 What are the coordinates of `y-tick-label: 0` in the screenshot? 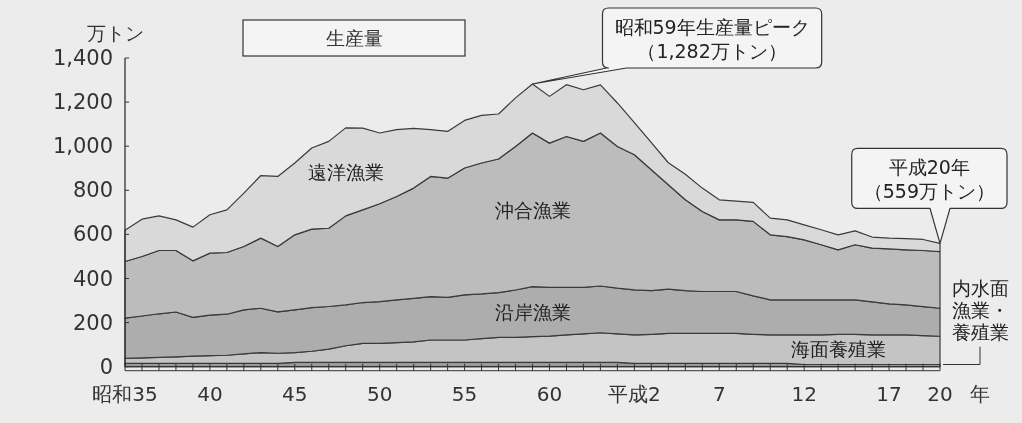 It's located at (106, 366).